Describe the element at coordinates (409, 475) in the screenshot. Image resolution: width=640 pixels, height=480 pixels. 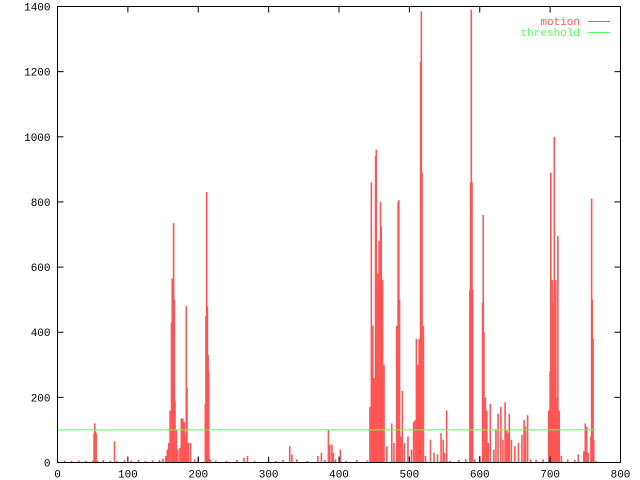
I see `x-tick-label: 500` at that location.